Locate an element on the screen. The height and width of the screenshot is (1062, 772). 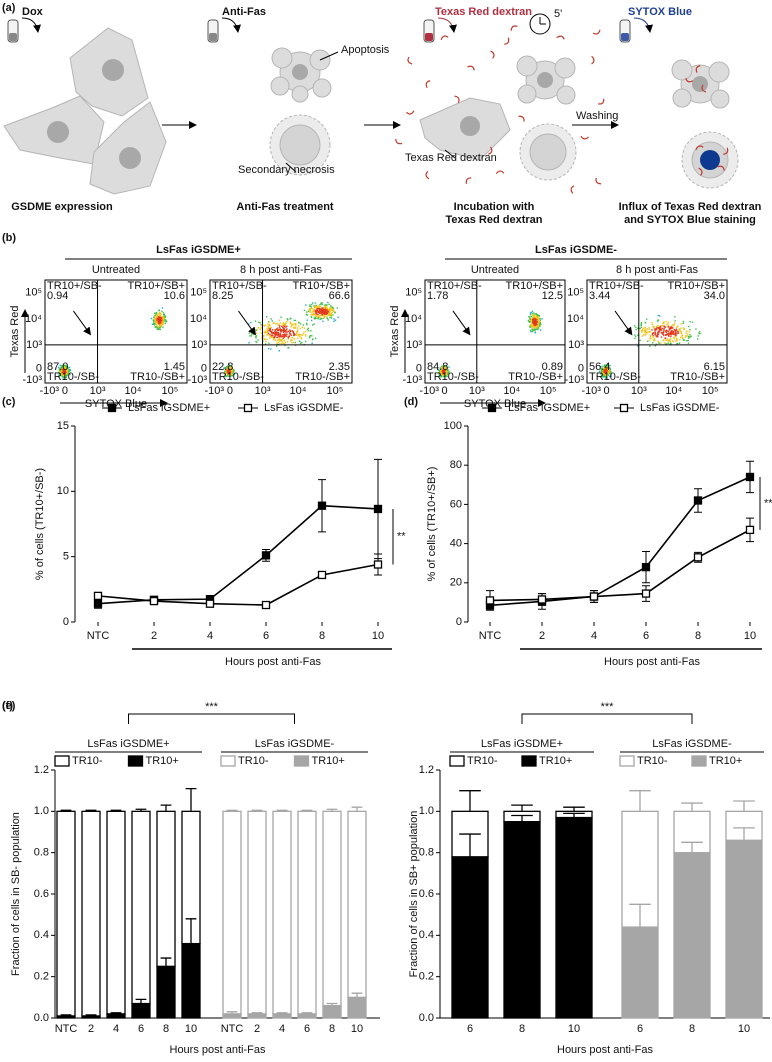
plot-frame is located at coordinates (657, 331).